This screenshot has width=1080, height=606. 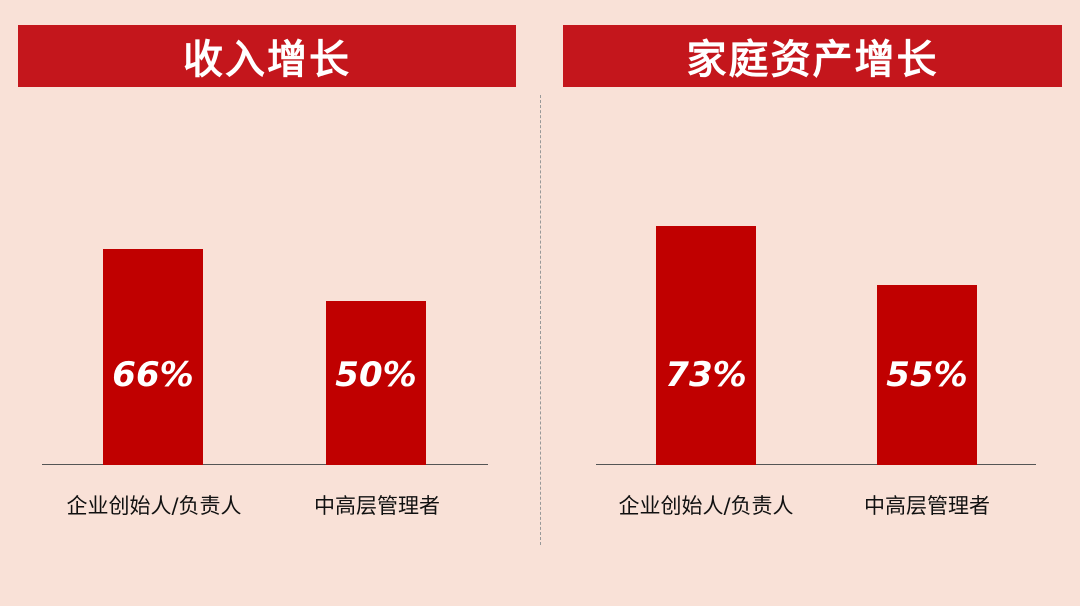 What do you see at coordinates (706, 375) in the screenshot?
I see `data-label: 73%` at bounding box center [706, 375].